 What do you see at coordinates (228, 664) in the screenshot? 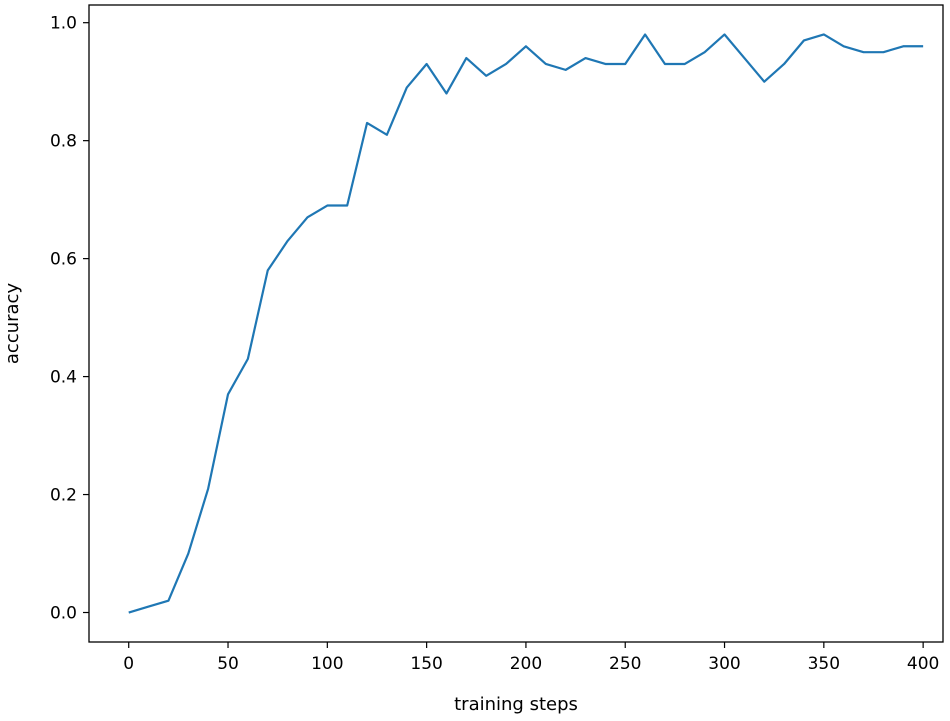
I see `x-tick-label: 50` at bounding box center [228, 664].